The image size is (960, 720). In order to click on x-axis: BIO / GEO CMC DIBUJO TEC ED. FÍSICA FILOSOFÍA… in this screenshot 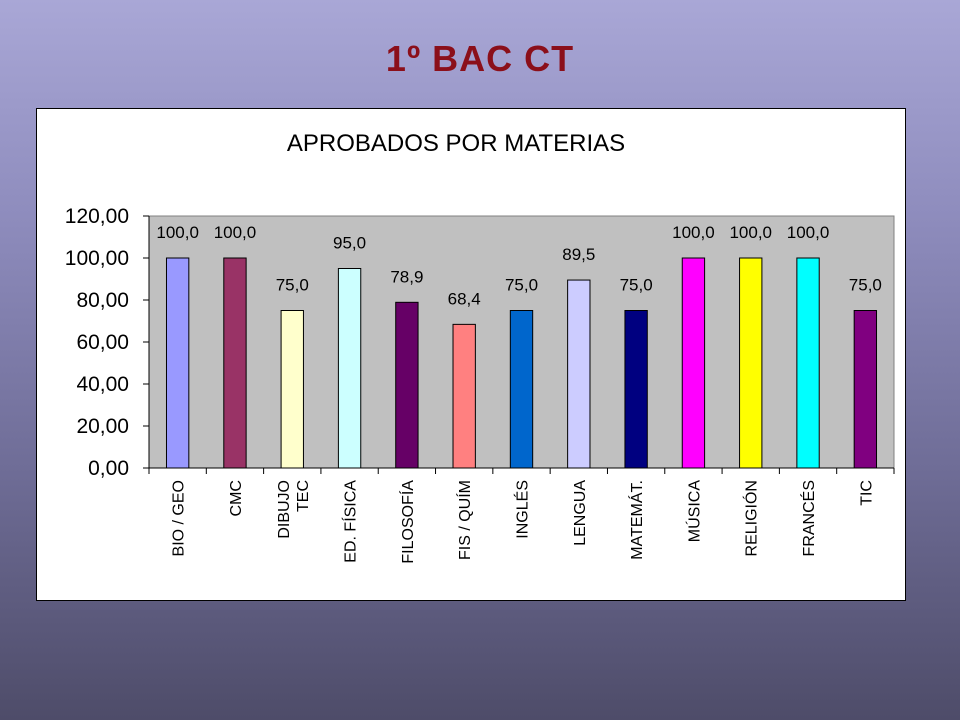, I will do `click(521, 515)`.